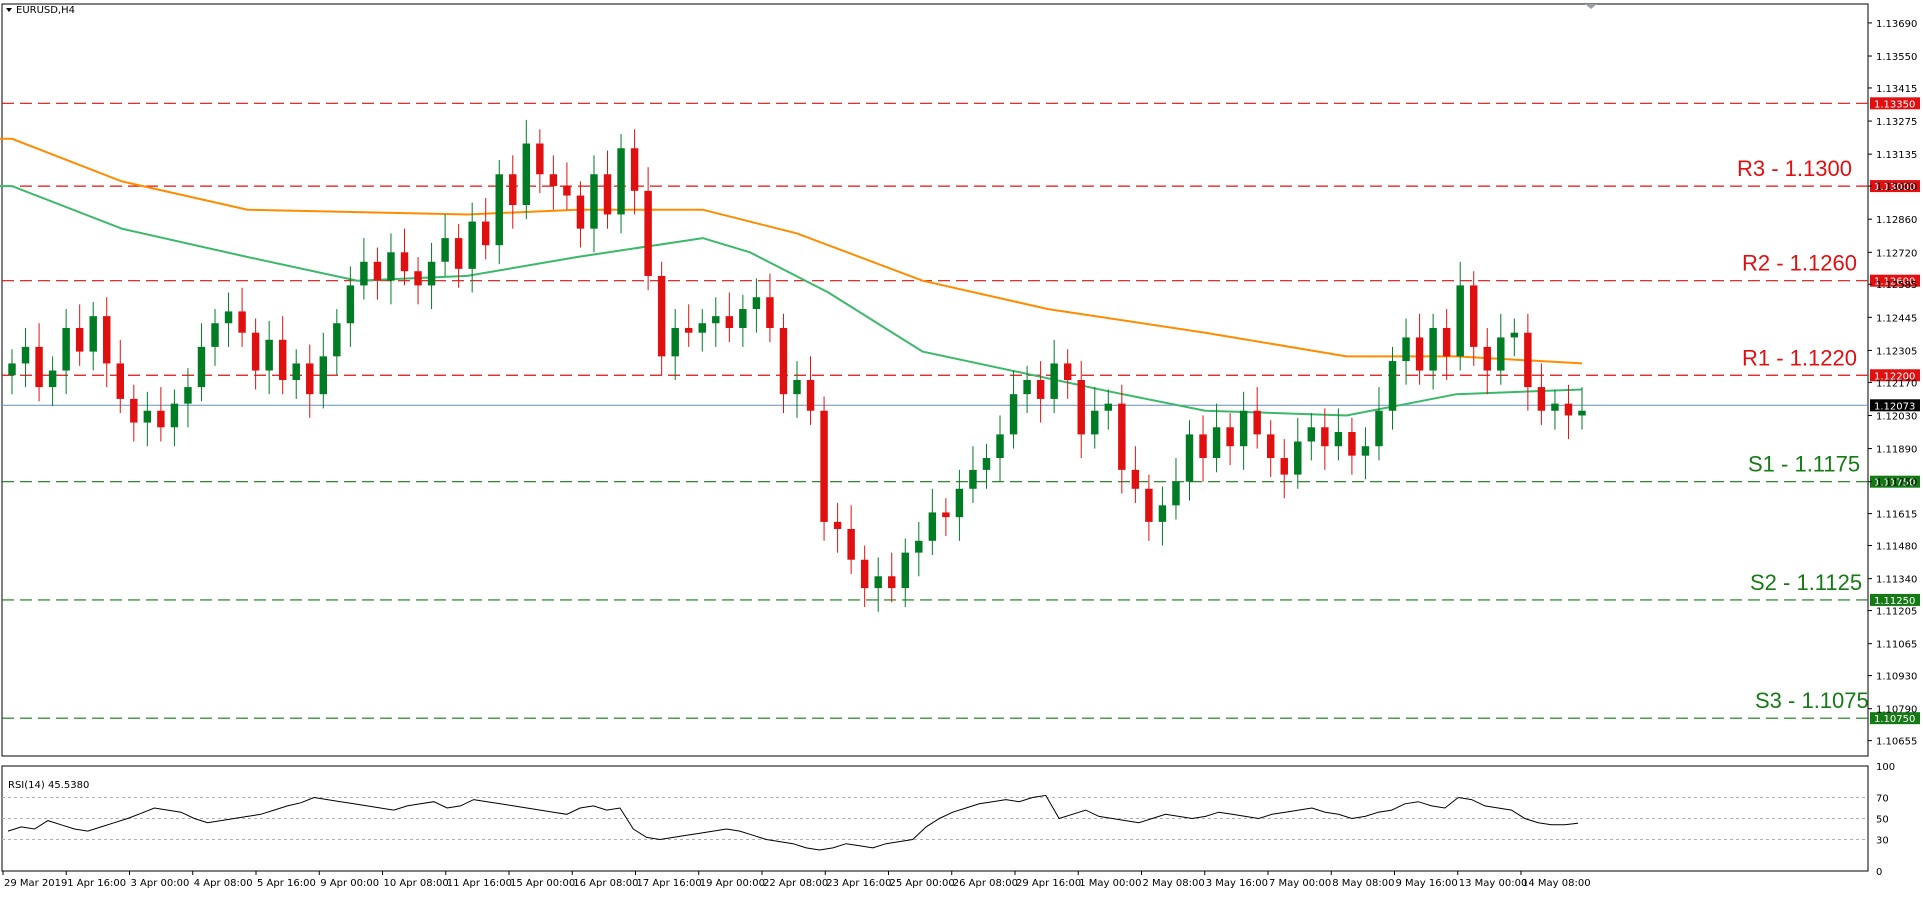 The width and height of the screenshot is (1923, 903). Describe the element at coordinates (1110, 883) in the screenshot. I see `time-tick-label: 1 May 00:00` at that location.